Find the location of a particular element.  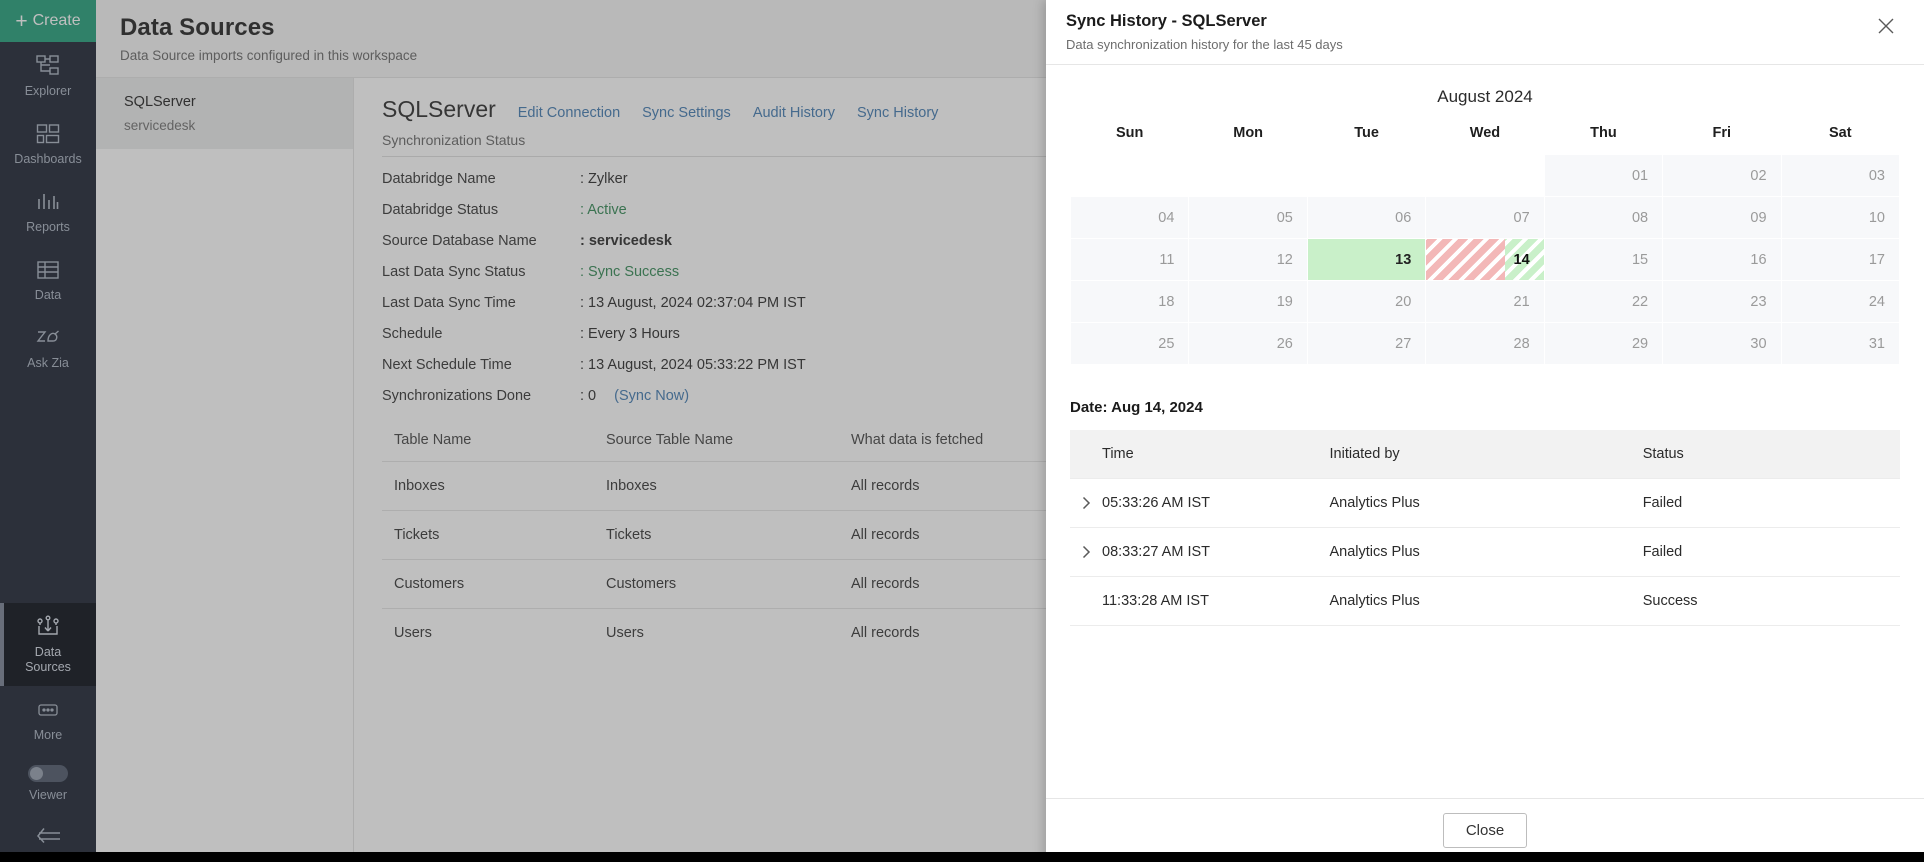

sidebar-item-data-sources: Data Sources is located at coordinates (48, 644).